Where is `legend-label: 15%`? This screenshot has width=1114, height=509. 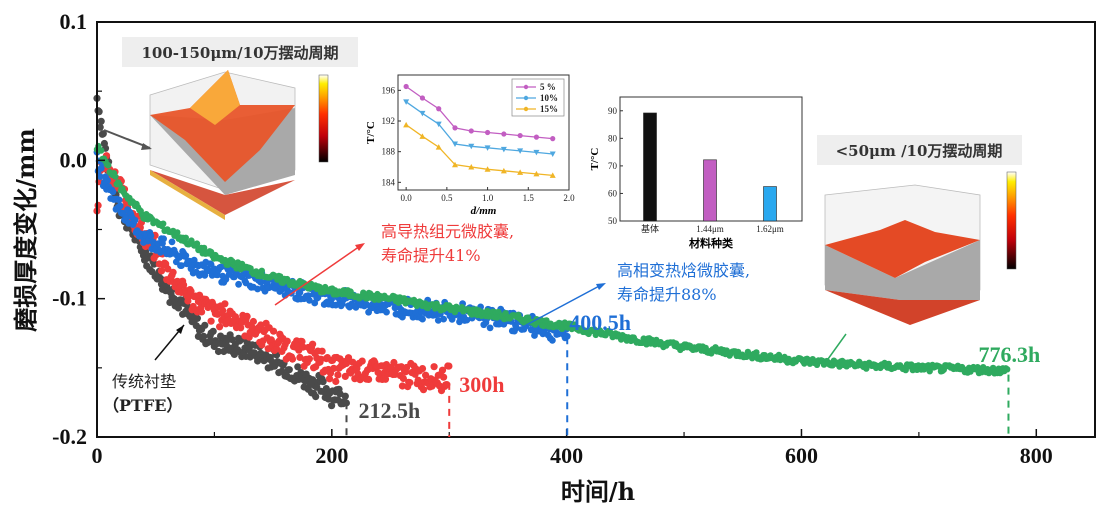
legend-label: 15% is located at coordinates (549, 109).